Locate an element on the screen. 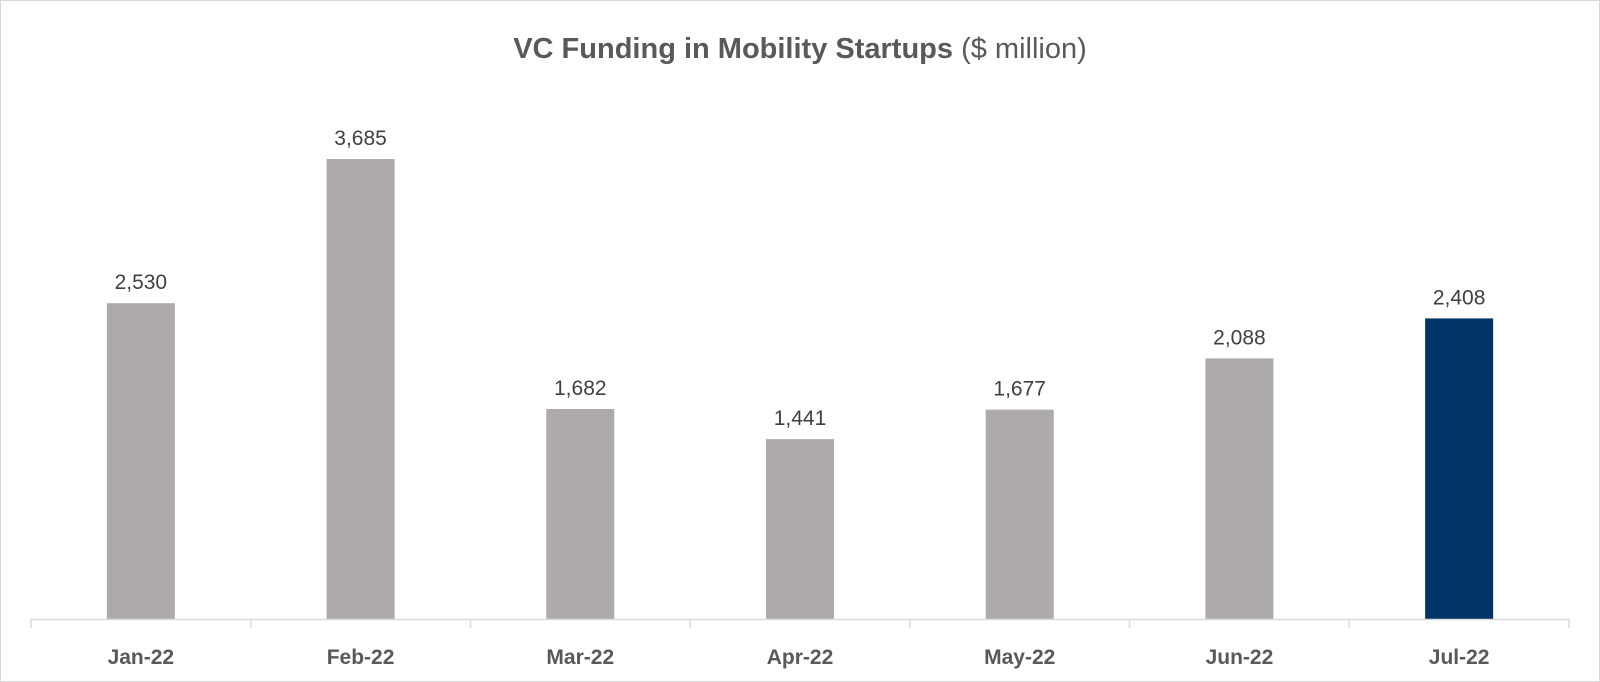 Image resolution: width=1600 pixels, height=682 pixels. chart-title-unit: ($ million) is located at coordinates (1024, 49).